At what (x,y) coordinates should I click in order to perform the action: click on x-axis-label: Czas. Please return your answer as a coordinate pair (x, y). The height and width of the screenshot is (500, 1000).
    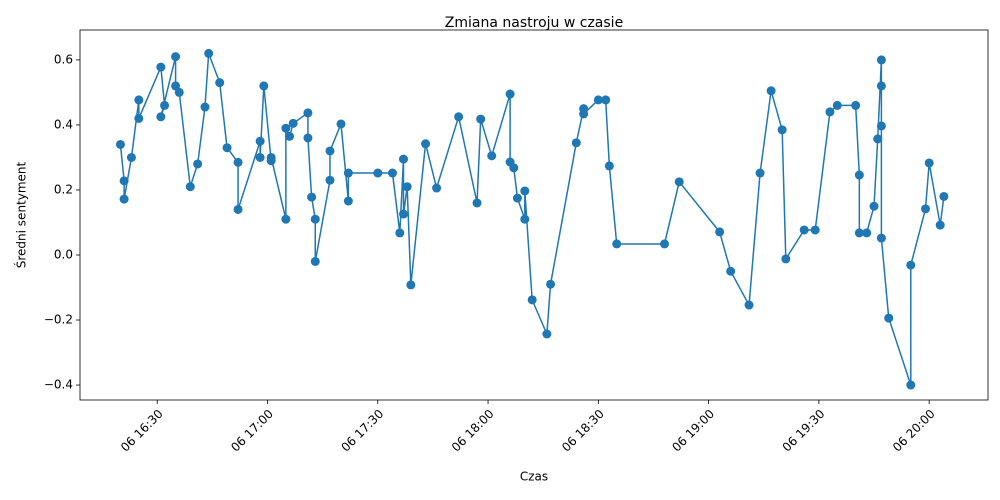
    Looking at the image, I should click on (534, 477).